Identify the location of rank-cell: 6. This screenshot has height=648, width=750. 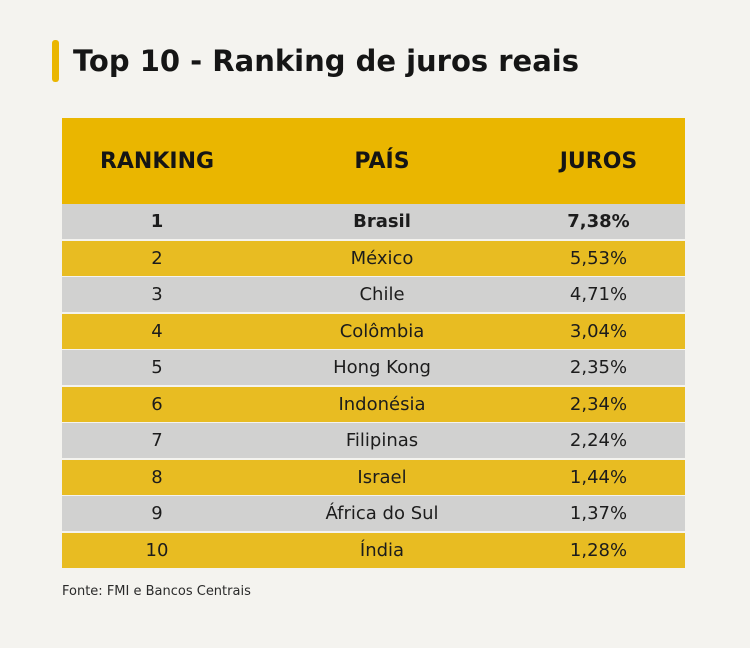
(157, 404).